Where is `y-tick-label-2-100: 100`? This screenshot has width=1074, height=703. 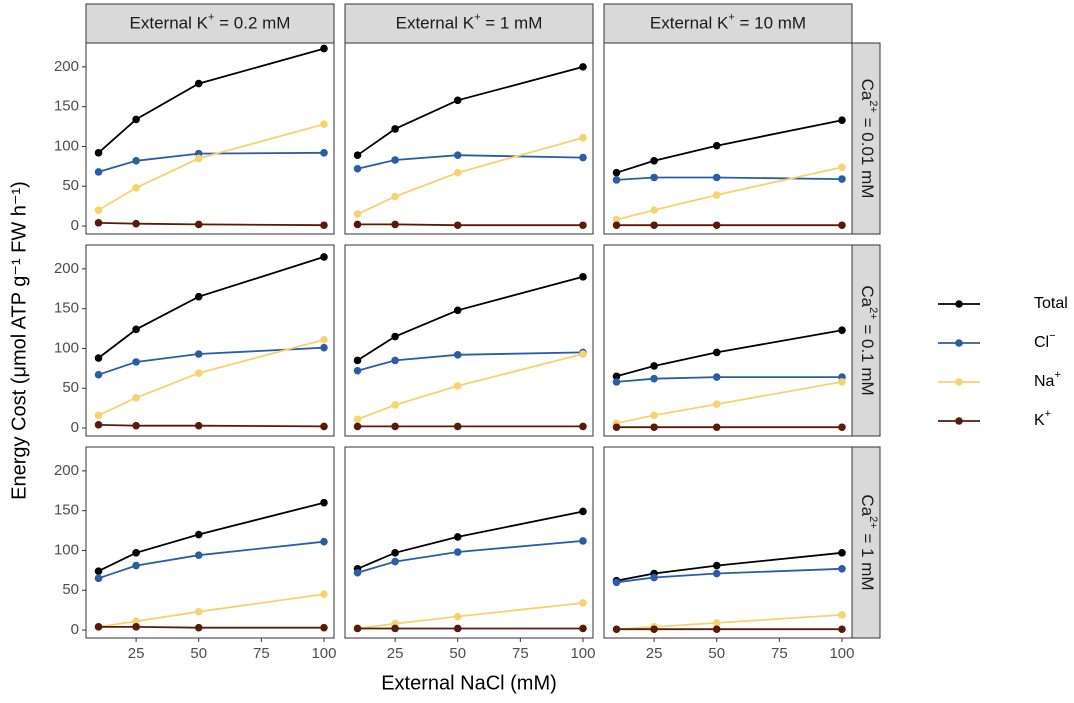 y-tick-label-2-100: 100 is located at coordinates (66, 549).